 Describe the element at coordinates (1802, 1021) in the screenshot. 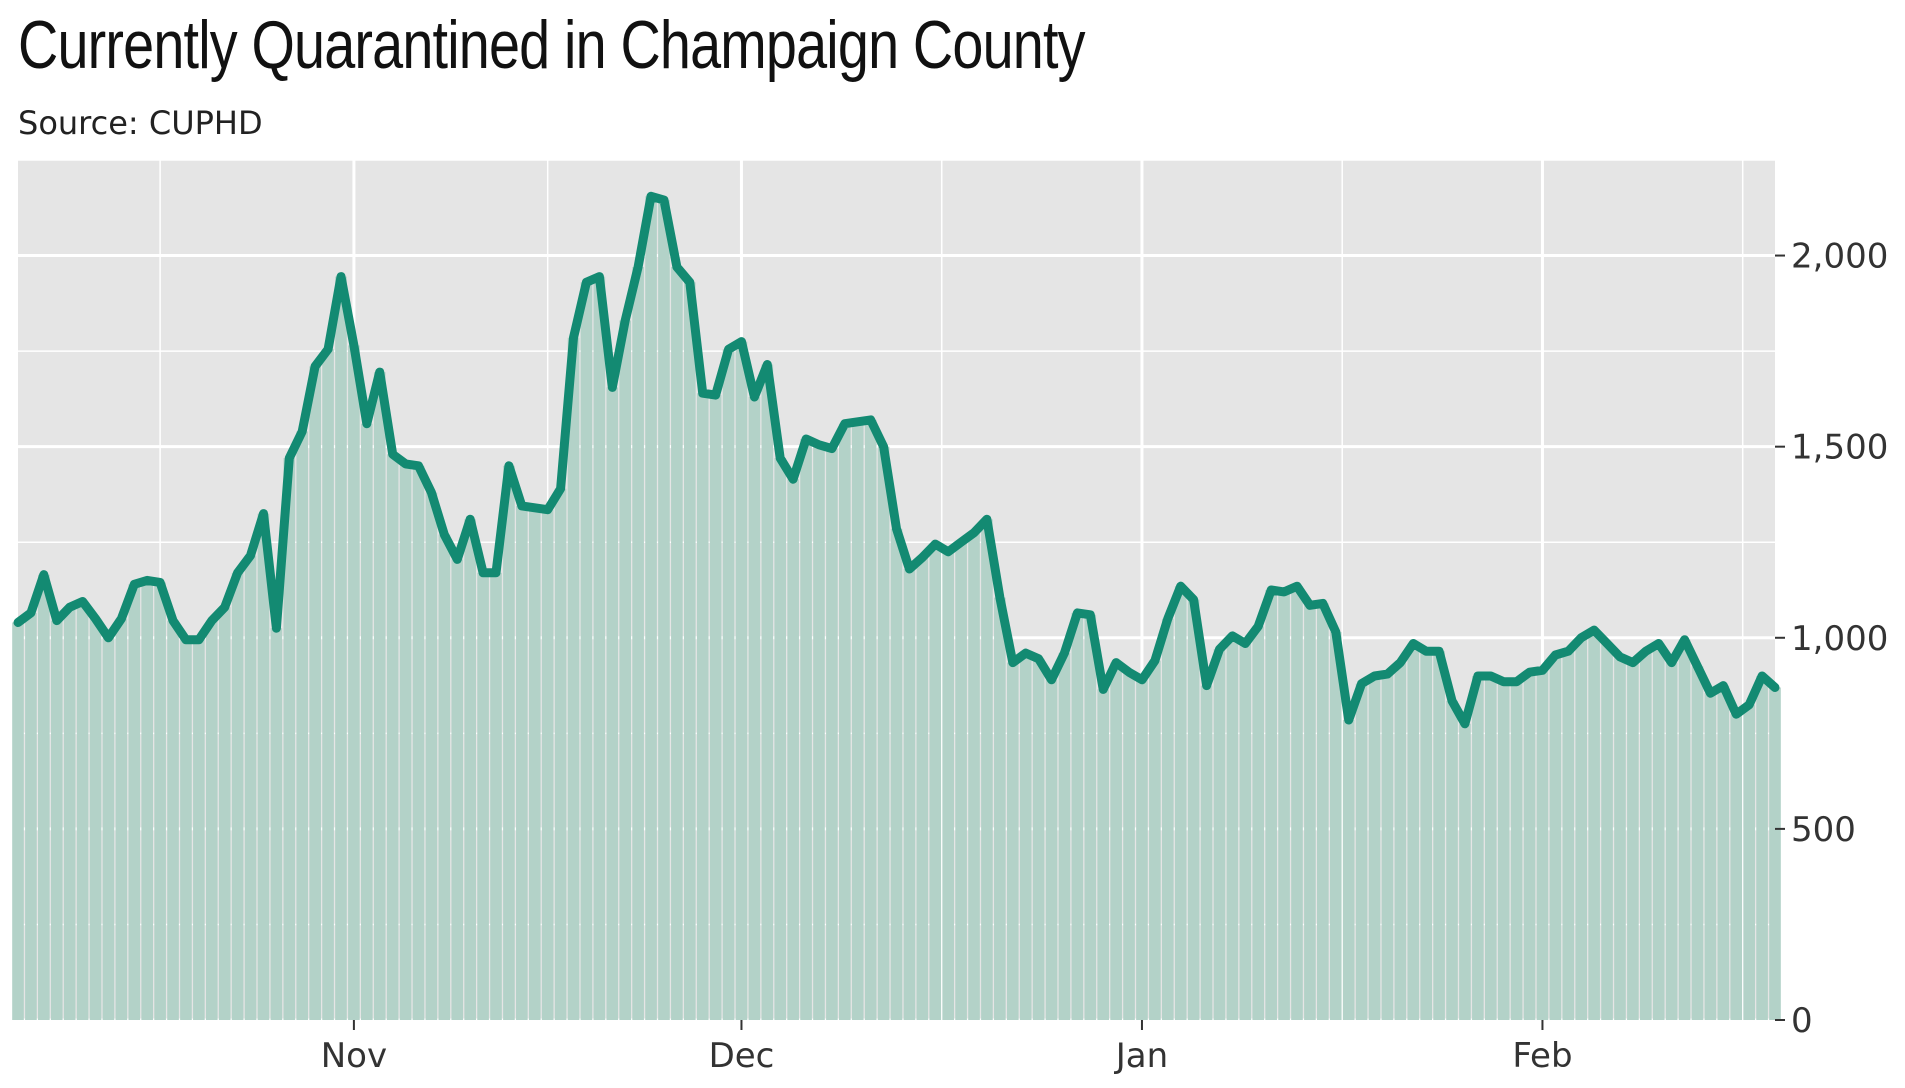

I see `y-tick-label: 0` at that location.